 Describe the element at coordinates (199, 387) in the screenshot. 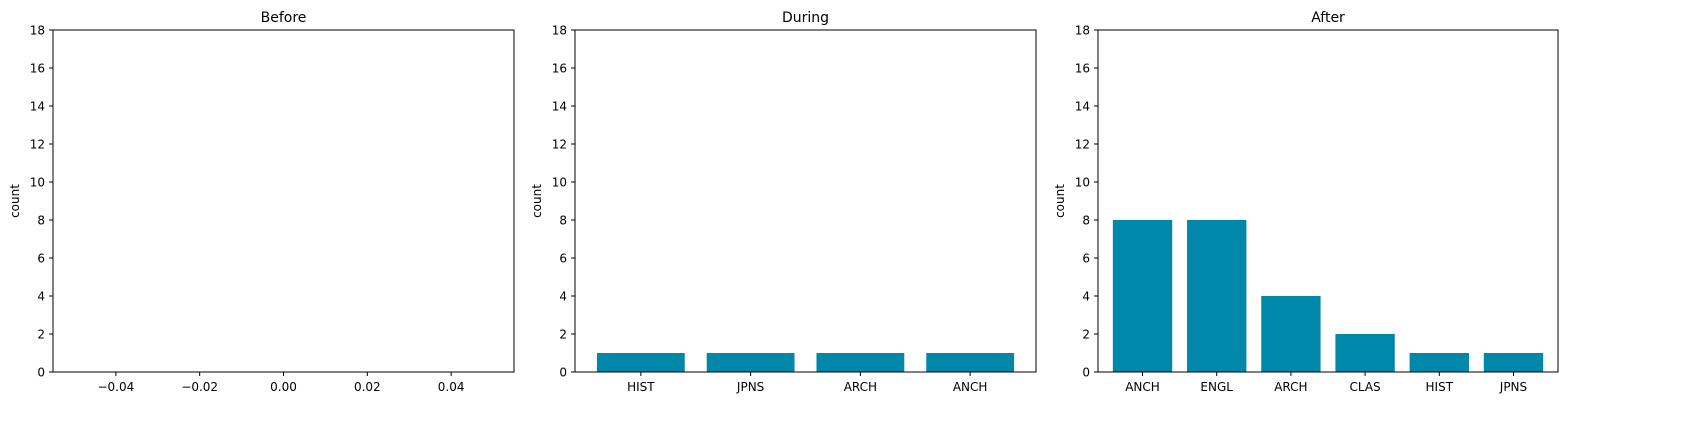

I see `x-tick-label: −0.02` at that location.